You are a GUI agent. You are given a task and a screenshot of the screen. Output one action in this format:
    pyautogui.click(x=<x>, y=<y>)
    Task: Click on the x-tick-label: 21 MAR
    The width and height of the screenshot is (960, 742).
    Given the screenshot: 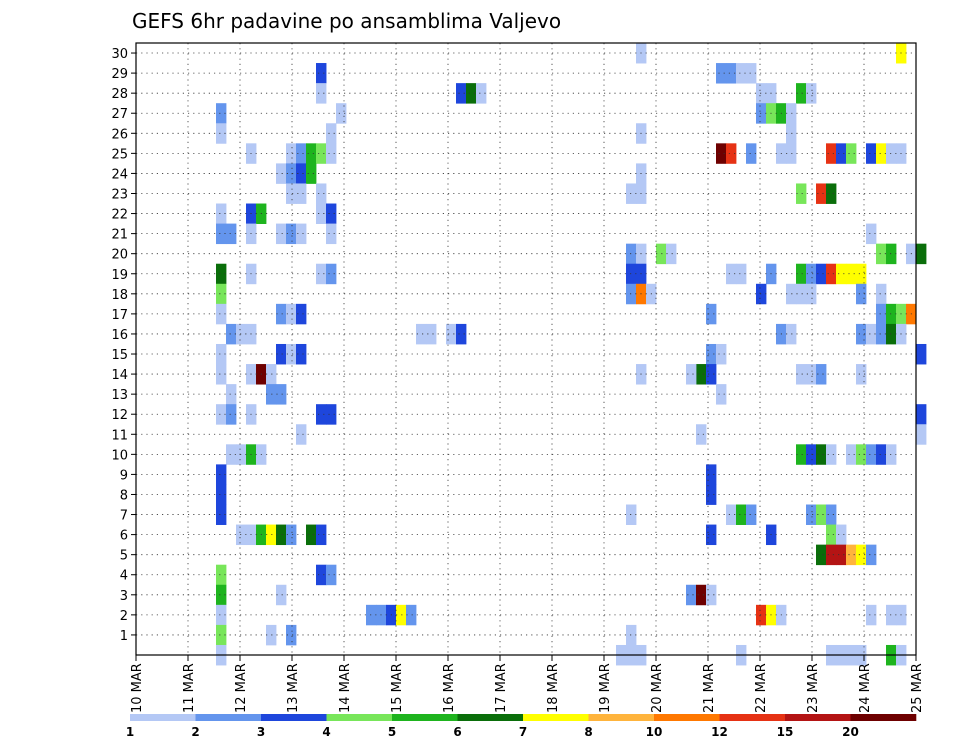 What is the action you would take?
    pyautogui.click(x=709, y=688)
    